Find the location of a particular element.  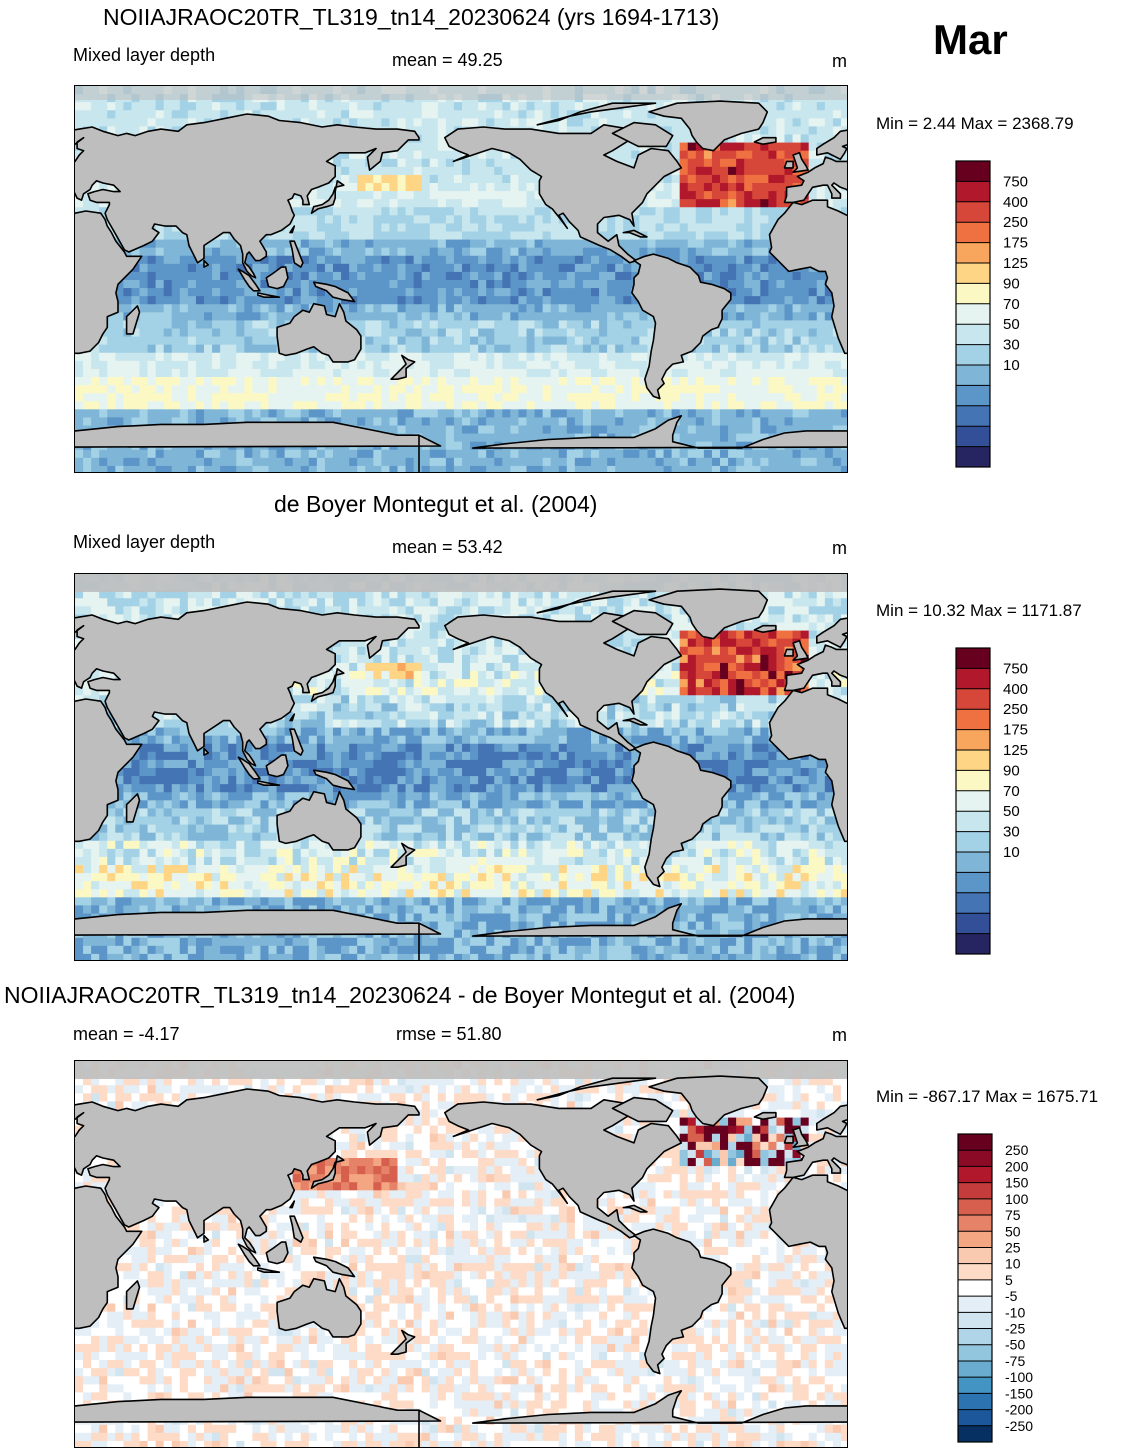

panel2-mean: mean = 53.42 is located at coordinates (447, 547).